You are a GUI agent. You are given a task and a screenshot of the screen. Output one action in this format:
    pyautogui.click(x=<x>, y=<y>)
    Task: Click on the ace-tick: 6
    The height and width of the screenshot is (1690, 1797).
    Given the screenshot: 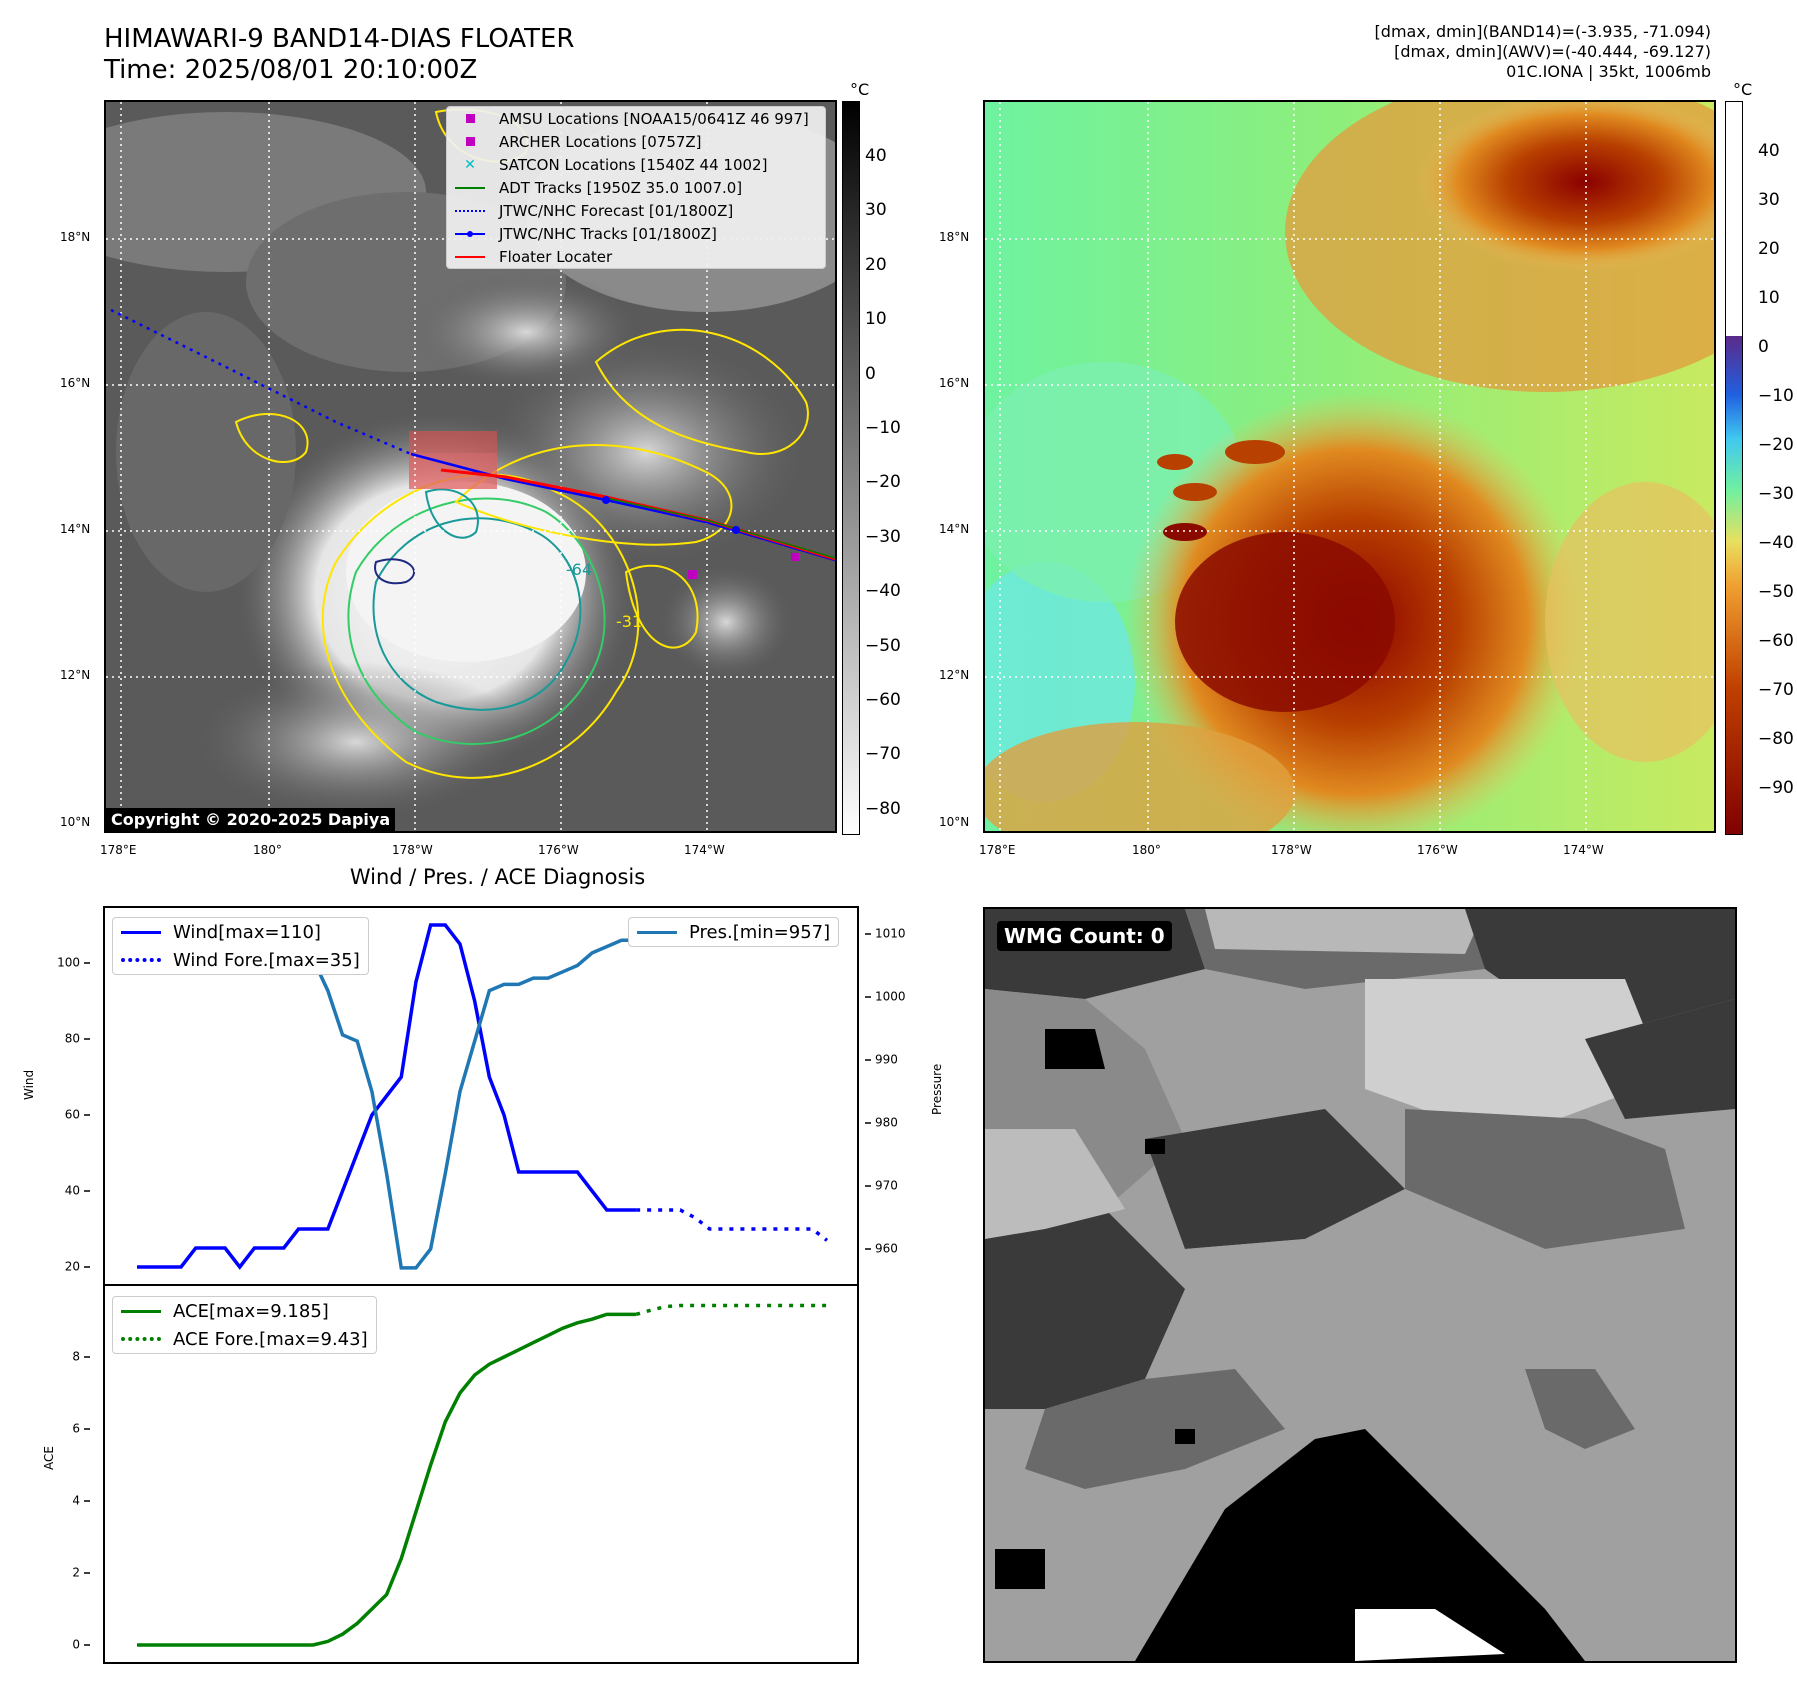 What is the action you would take?
    pyautogui.click(x=76, y=1429)
    